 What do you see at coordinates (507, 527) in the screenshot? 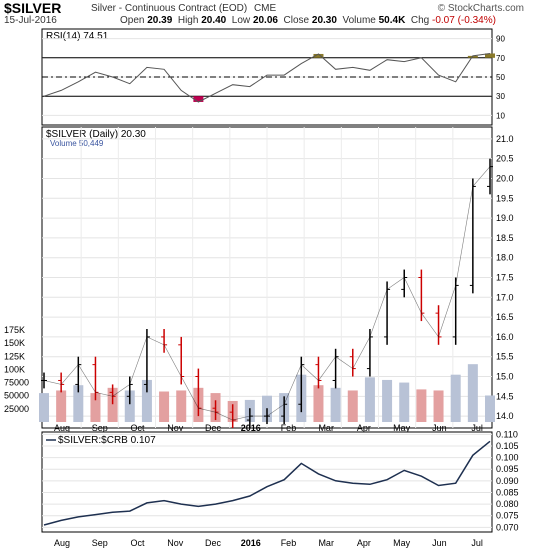
I see `ratio-tick-label: 0.070` at bounding box center [507, 527].